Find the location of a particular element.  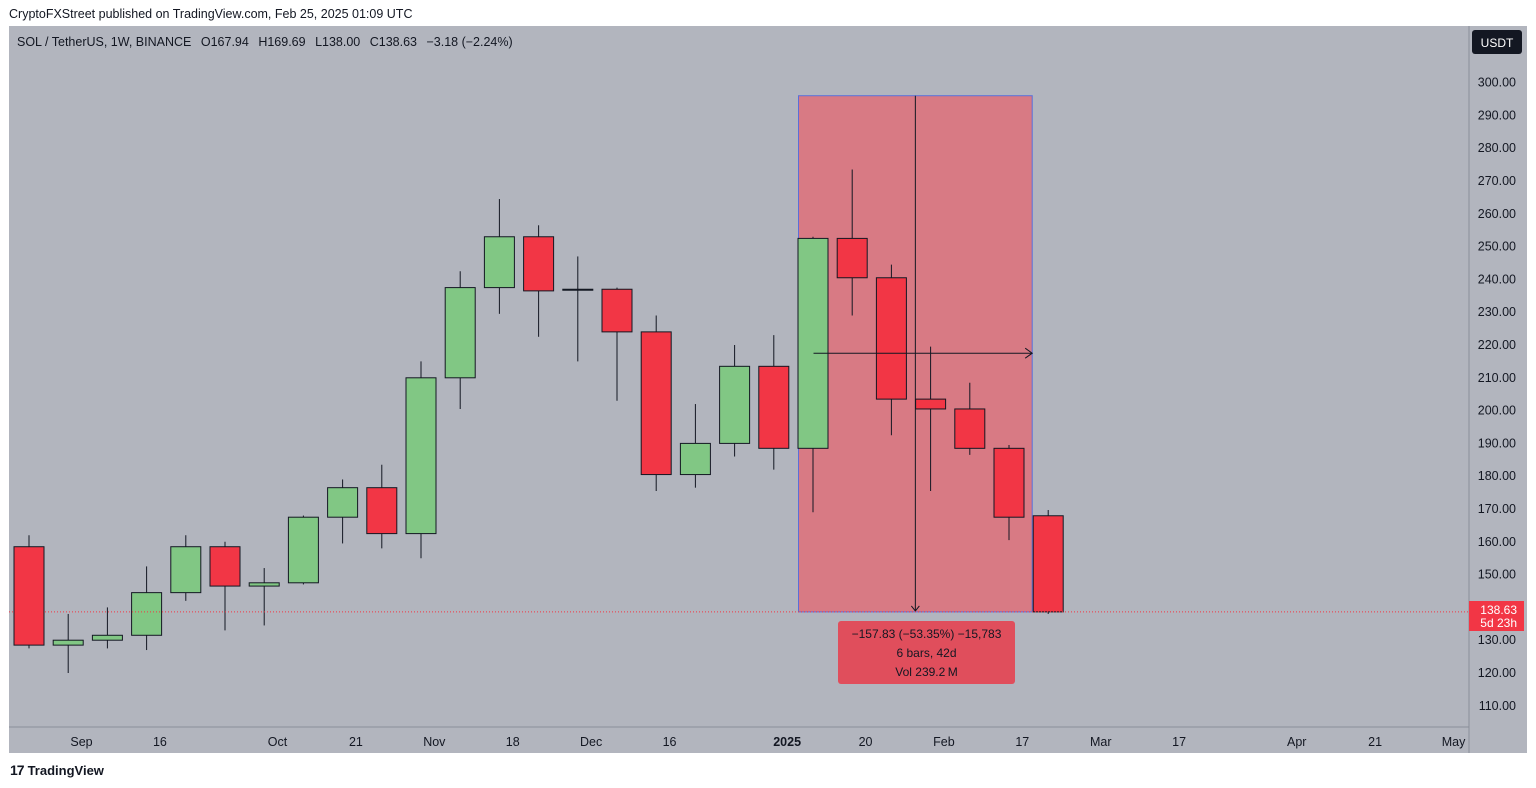

y-tick-label: 270.00 is located at coordinates (1497, 181).